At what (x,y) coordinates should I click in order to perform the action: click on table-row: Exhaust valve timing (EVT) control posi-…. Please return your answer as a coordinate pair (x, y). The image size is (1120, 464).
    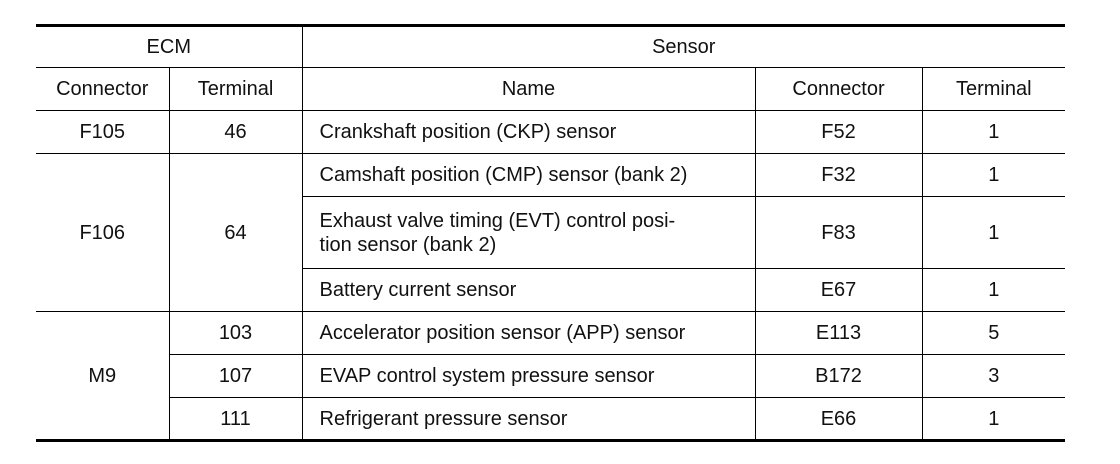
    Looking at the image, I should click on (551, 232).